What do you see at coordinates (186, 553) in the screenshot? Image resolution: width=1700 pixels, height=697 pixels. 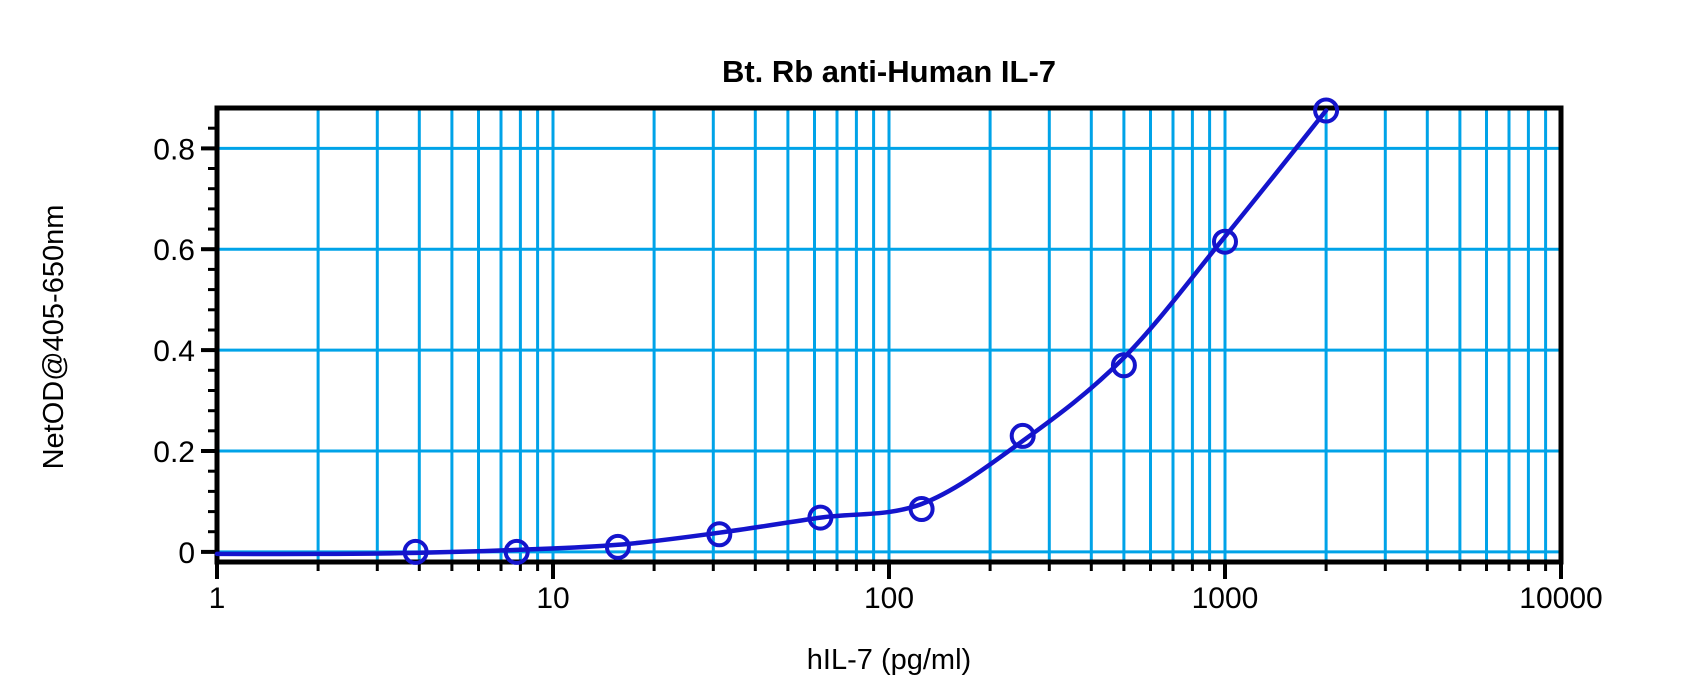 I see `y-tick-label: 0` at bounding box center [186, 553].